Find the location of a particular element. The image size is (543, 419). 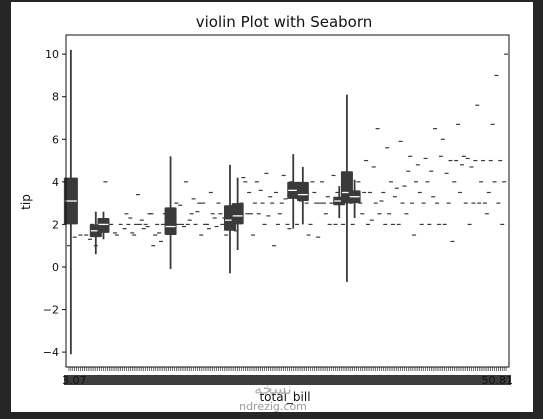

chart-title: violin Plot with Seaborn is located at coordinates (284, 22).